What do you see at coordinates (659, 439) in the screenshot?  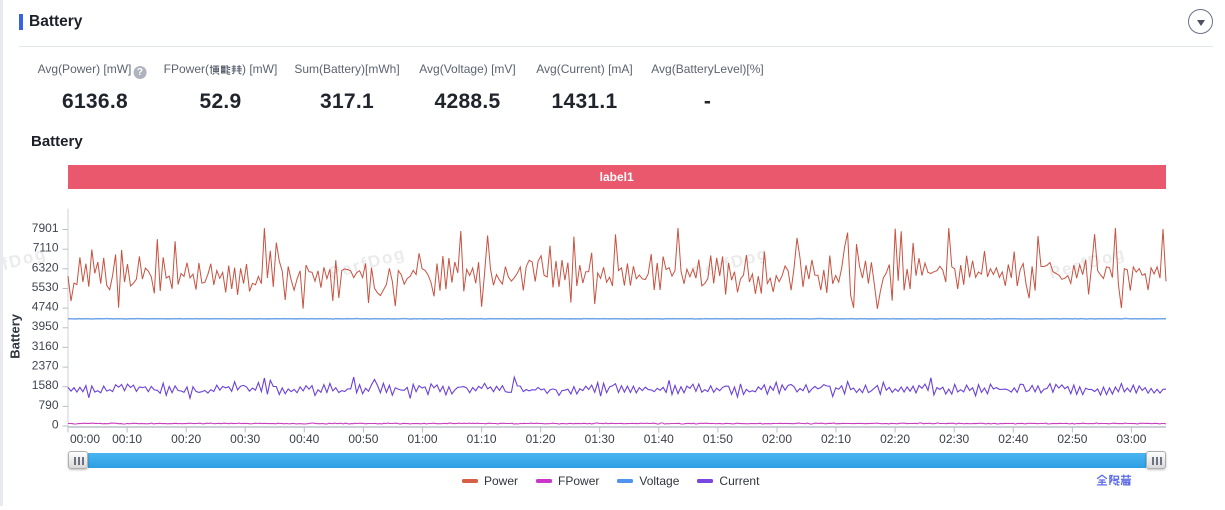 I see `svg-text: 01:40` at bounding box center [659, 439].